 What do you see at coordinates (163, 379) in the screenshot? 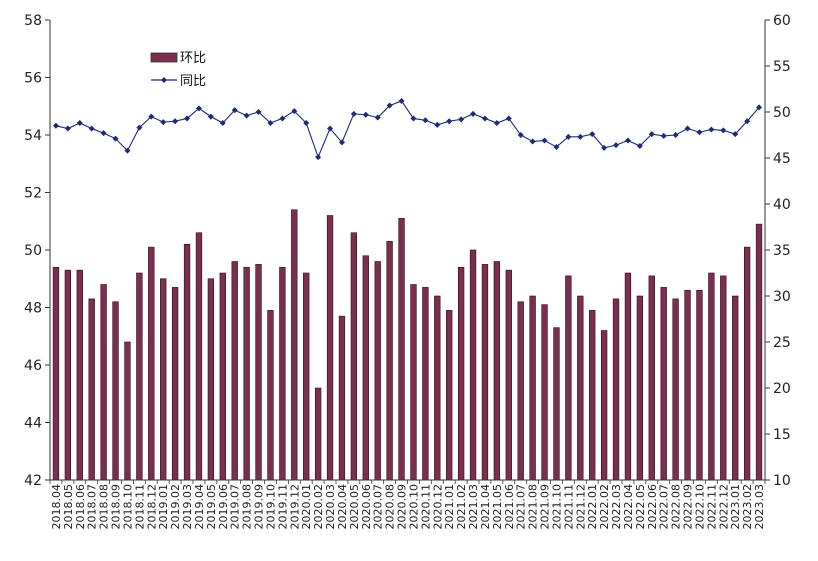
I see `bar-2019.01` at bounding box center [163, 379].